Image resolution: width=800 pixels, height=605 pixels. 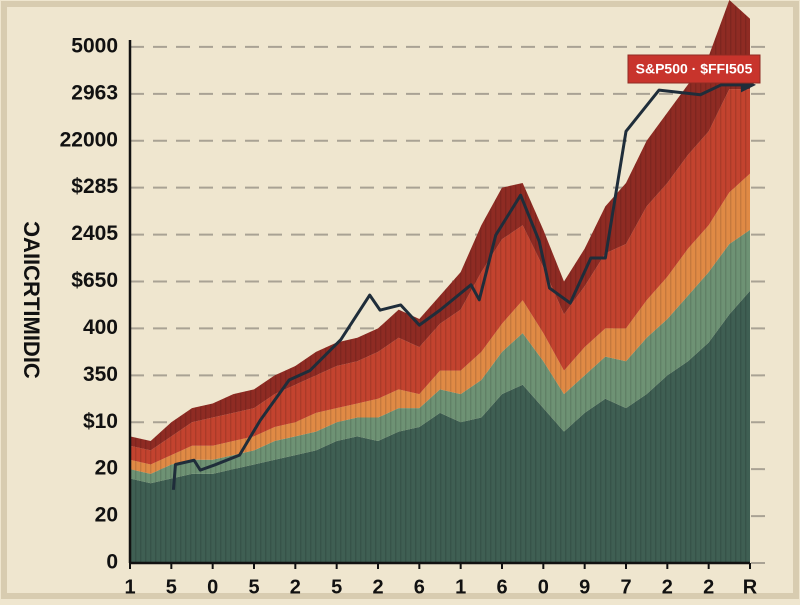 I want to click on y-tick-label: $285, so click(x=94, y=186).